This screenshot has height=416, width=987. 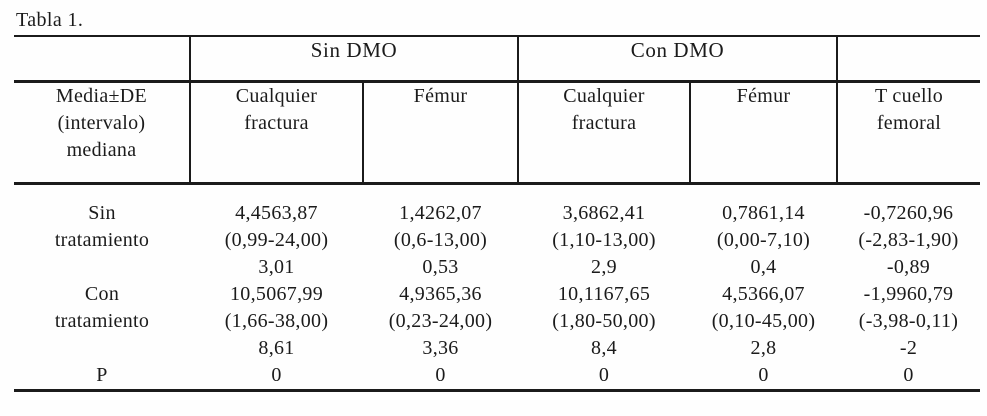 What do you see at coordinates (277, 133) in the screenshot?
I see `column-header-sin-cualquier-fractura: Cualquier fractura` at bounding box center [277, 133].